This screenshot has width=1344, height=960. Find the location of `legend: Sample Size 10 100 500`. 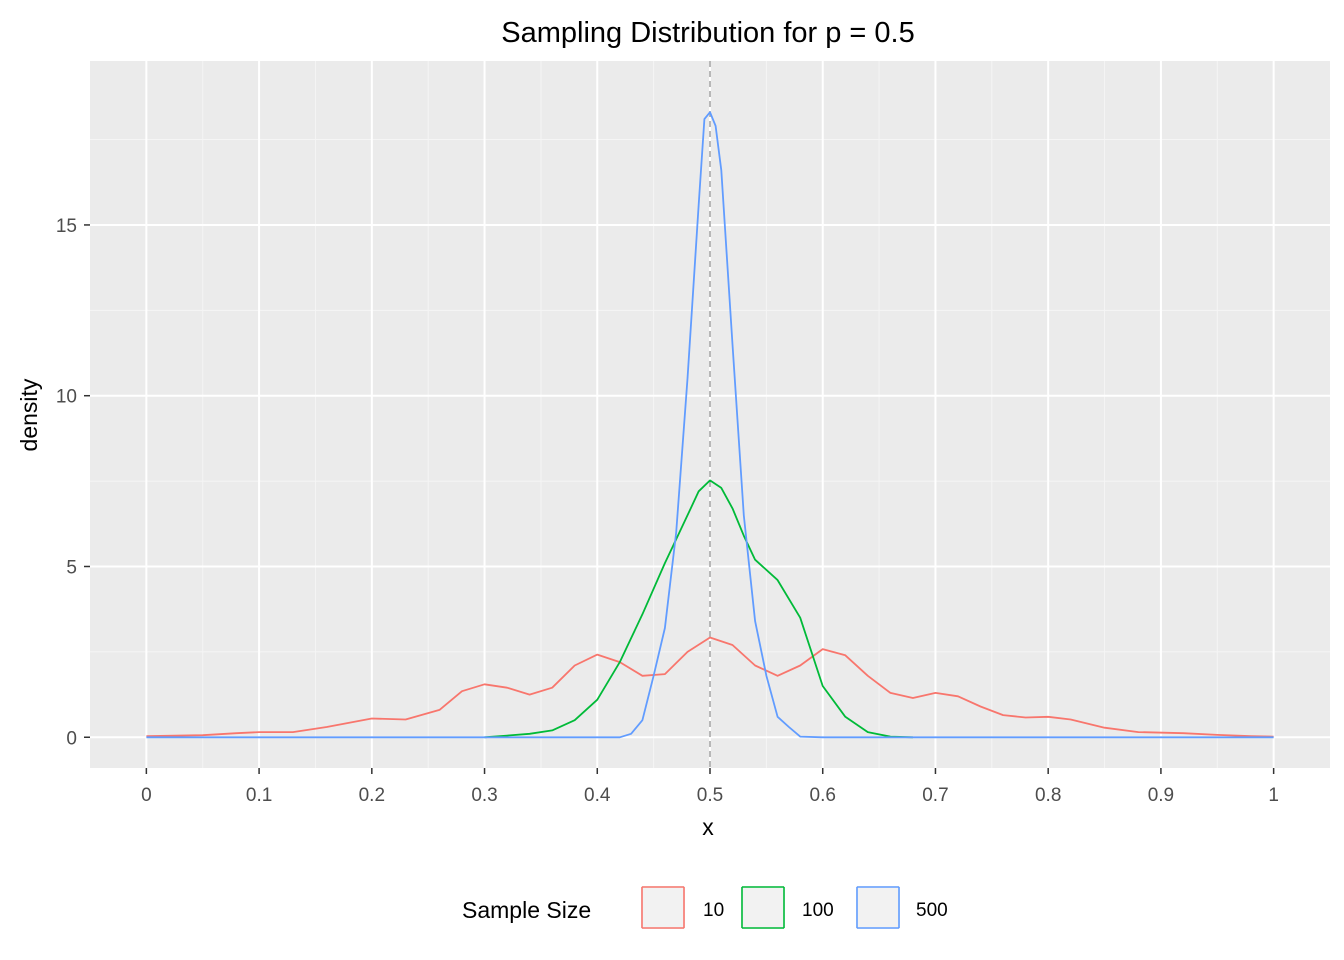

legend: Sample Size 10 100 500 is located at coordinates (705, 907).